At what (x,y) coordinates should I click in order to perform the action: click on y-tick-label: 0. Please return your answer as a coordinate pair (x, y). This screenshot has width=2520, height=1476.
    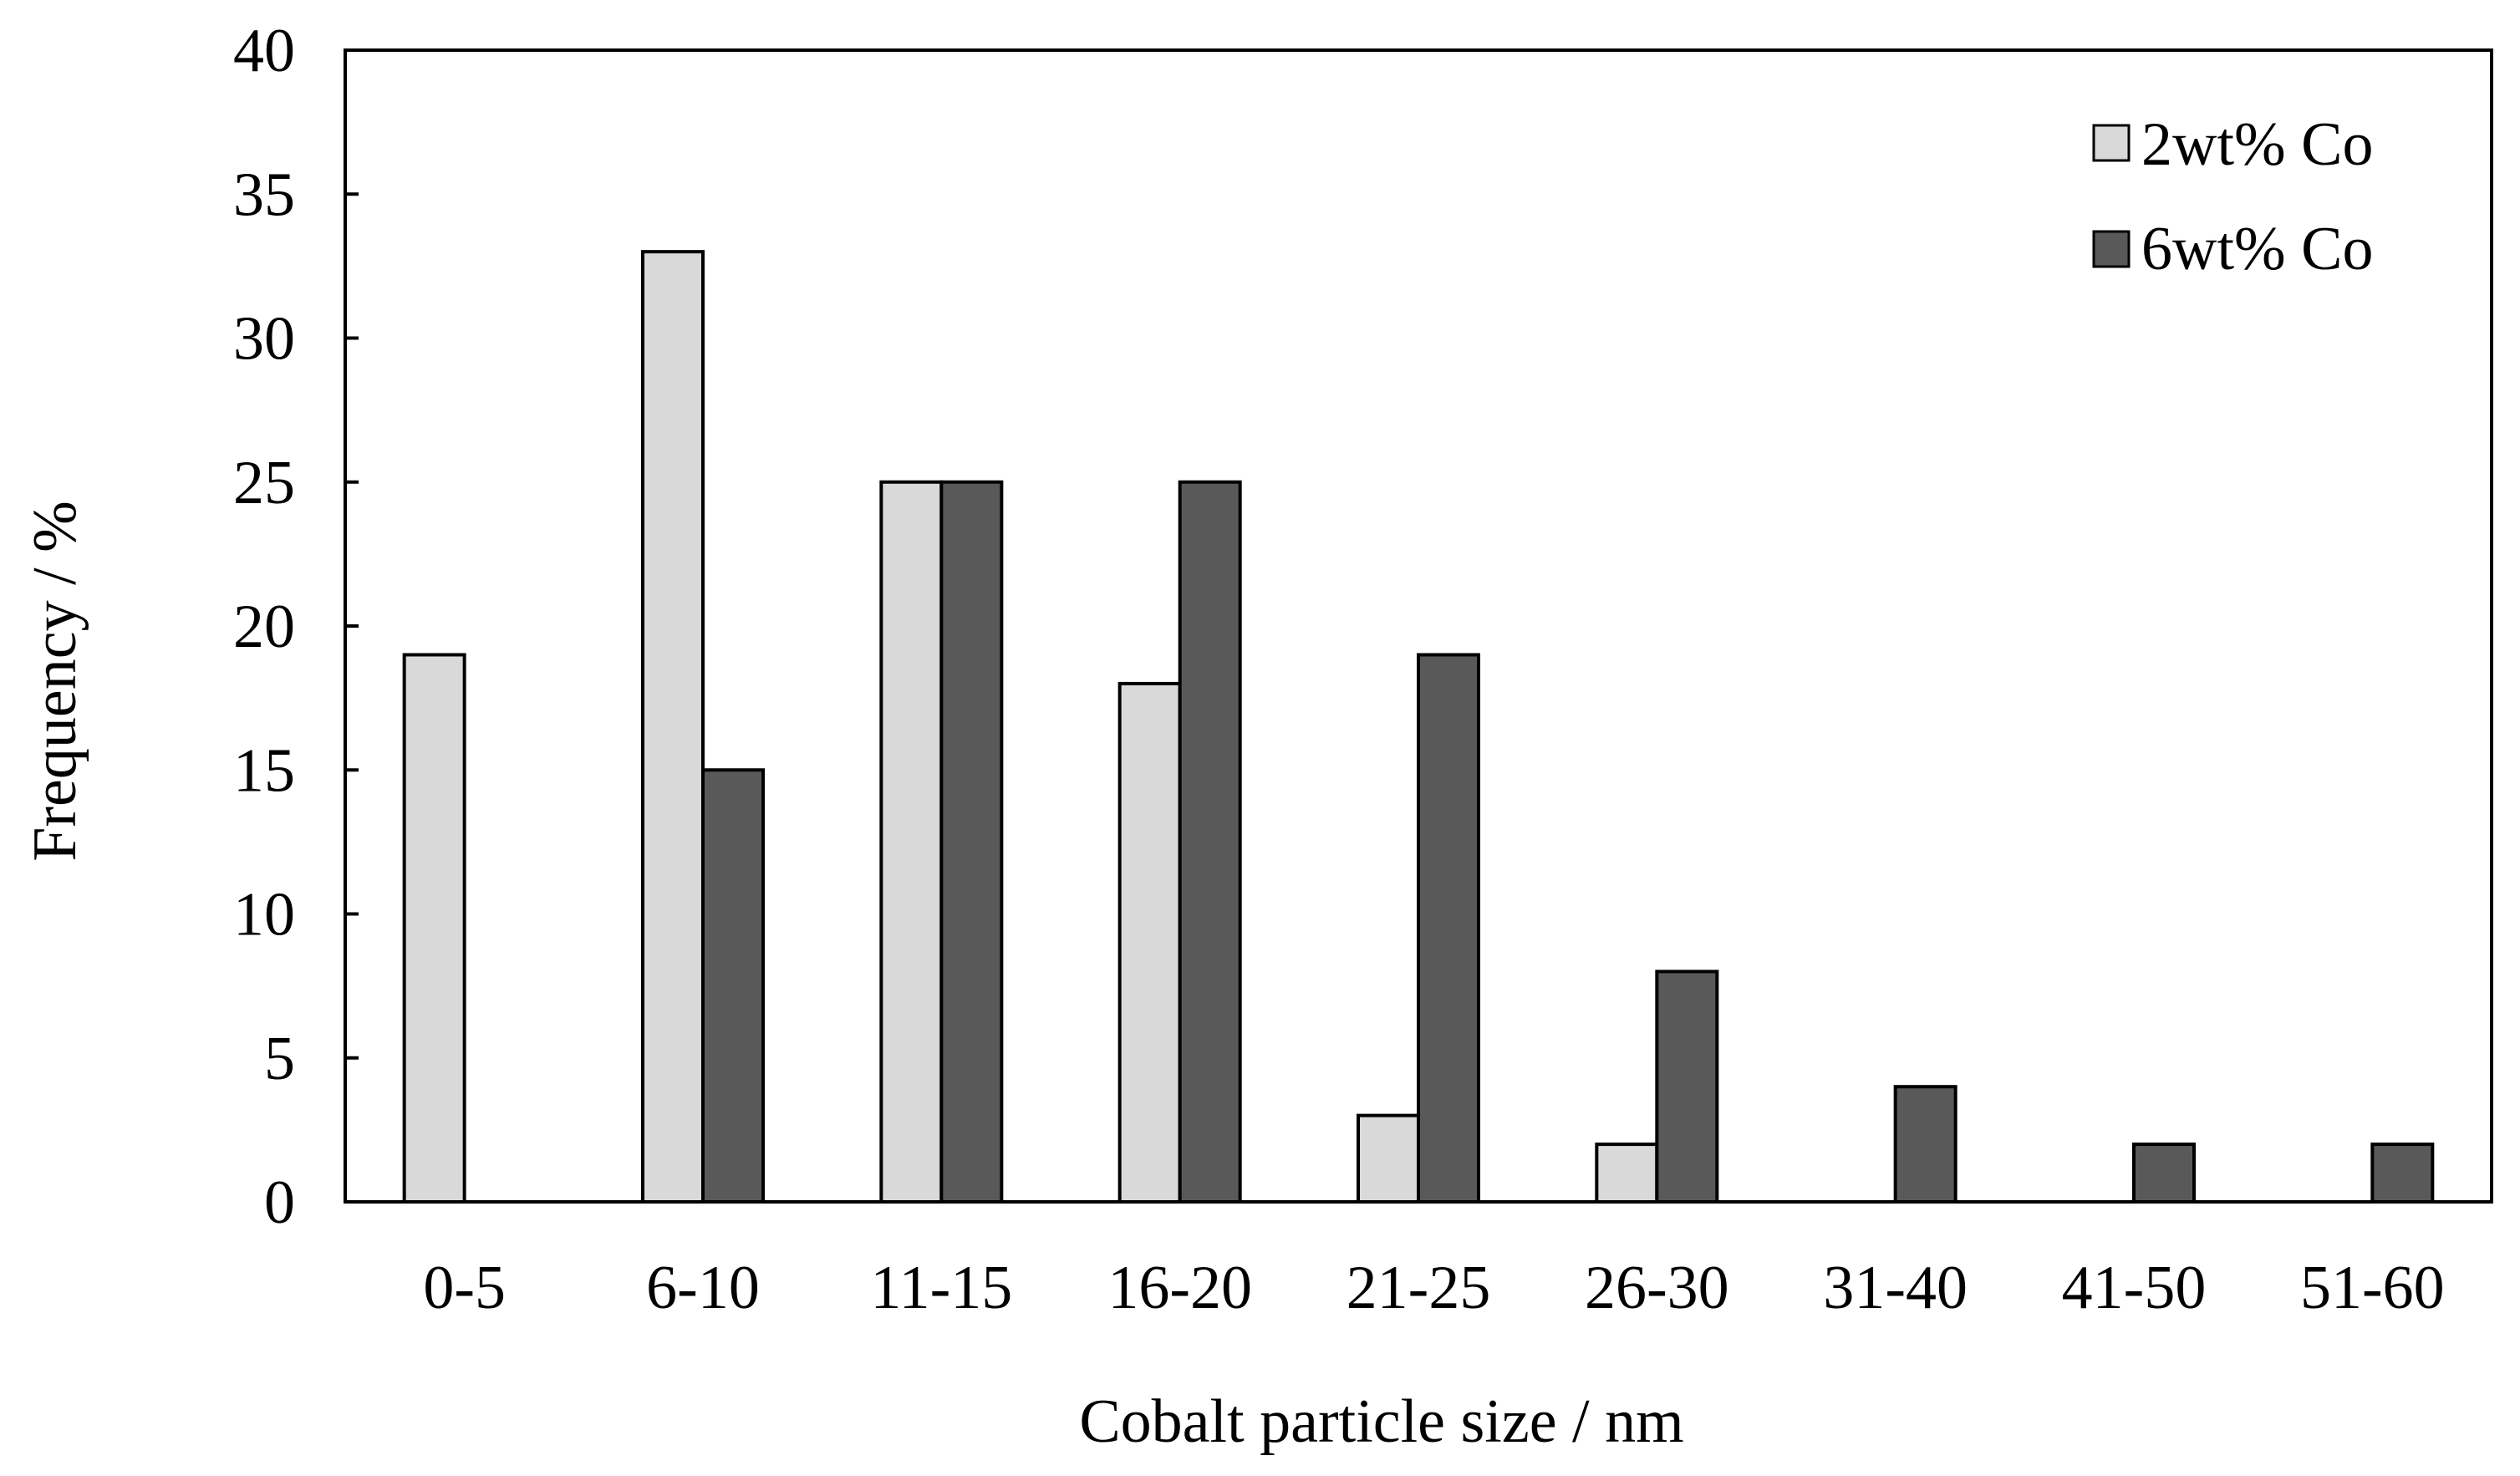
    Looking at the image, I should click on (279, 1202).